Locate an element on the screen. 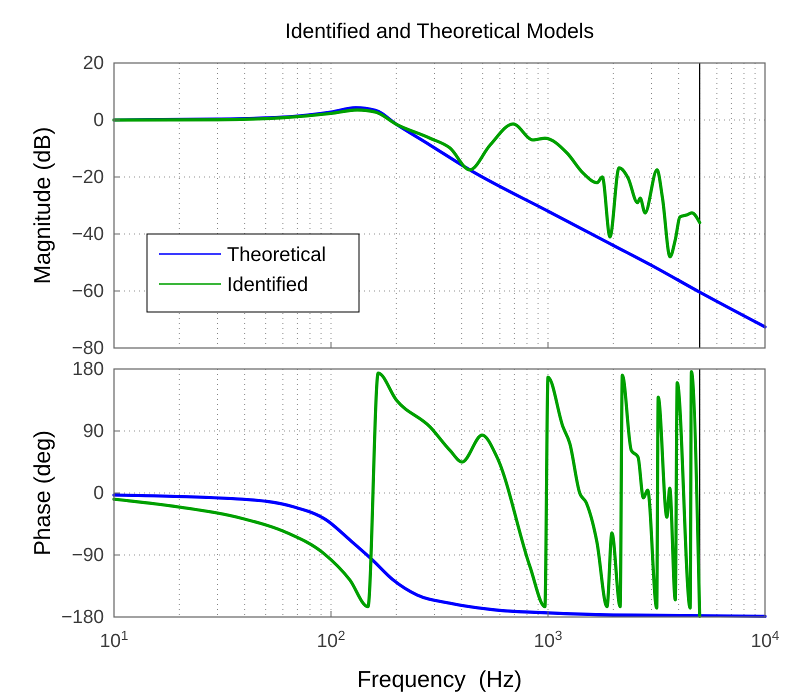  y-axis-title: Phase (deg) is located at coordinates (42, 493).